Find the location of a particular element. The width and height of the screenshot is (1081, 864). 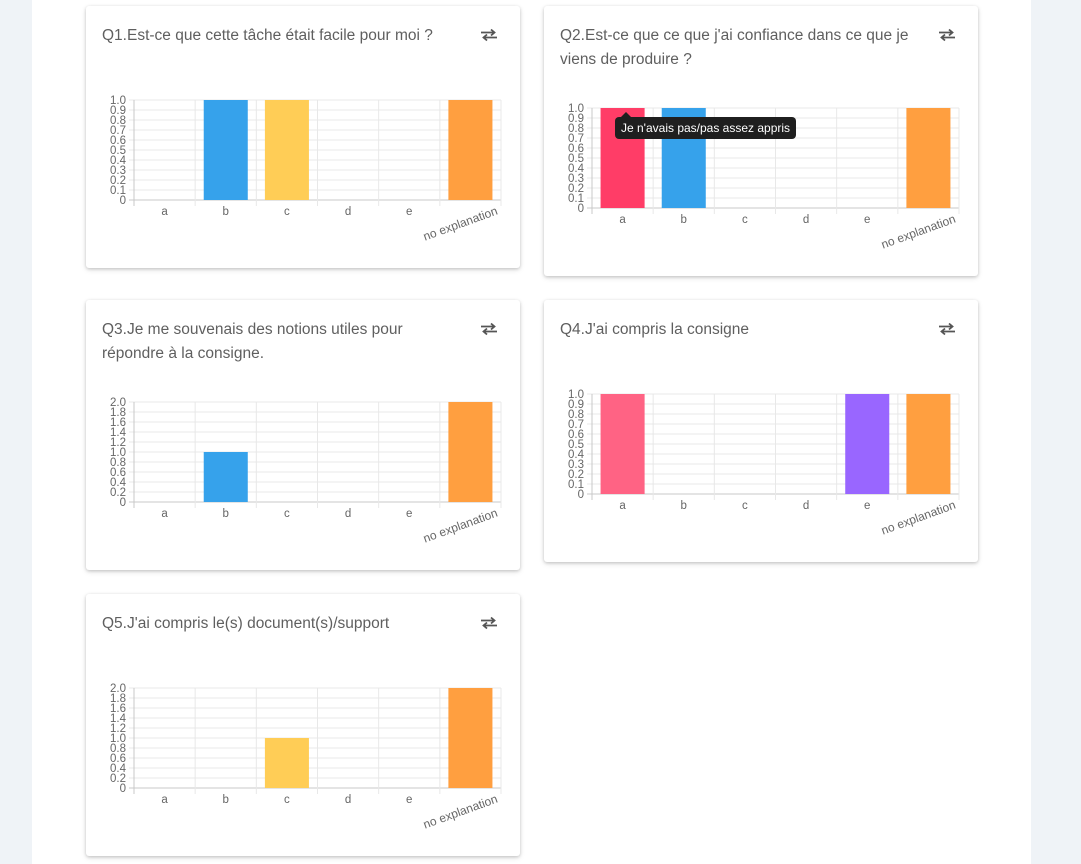

bar-a is located at coordinates (622, 444).